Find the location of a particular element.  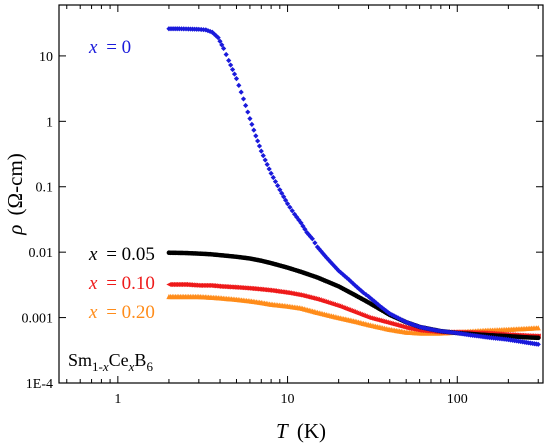

series-label-x0: x = 0 is located at coordinates (109, 47).